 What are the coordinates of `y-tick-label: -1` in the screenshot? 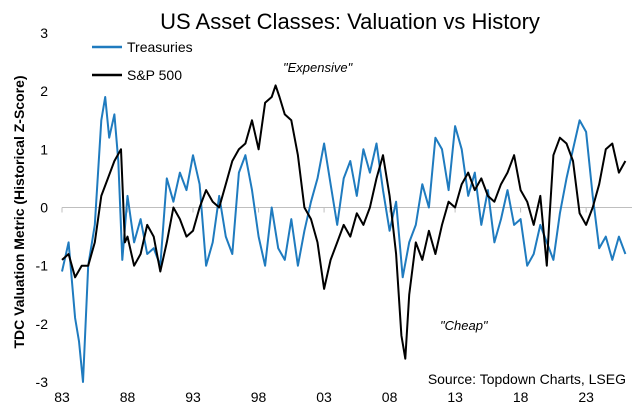 It's located at (42, 266).